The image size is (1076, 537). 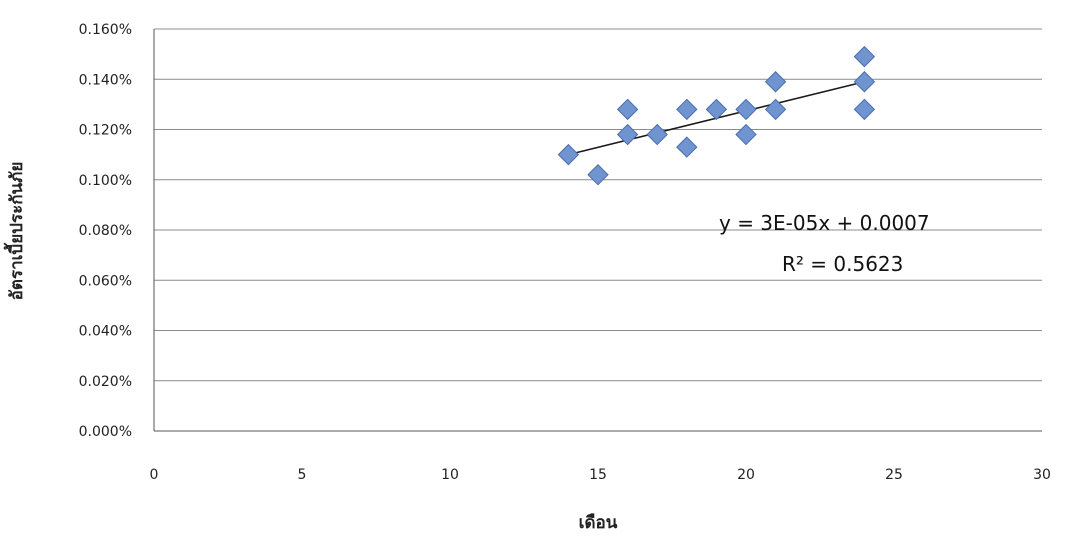 What do you see at coordinates (105, 30) in the screenshot?
I see `y-tick-label: 0.160%` at bounding box center [105, 30].